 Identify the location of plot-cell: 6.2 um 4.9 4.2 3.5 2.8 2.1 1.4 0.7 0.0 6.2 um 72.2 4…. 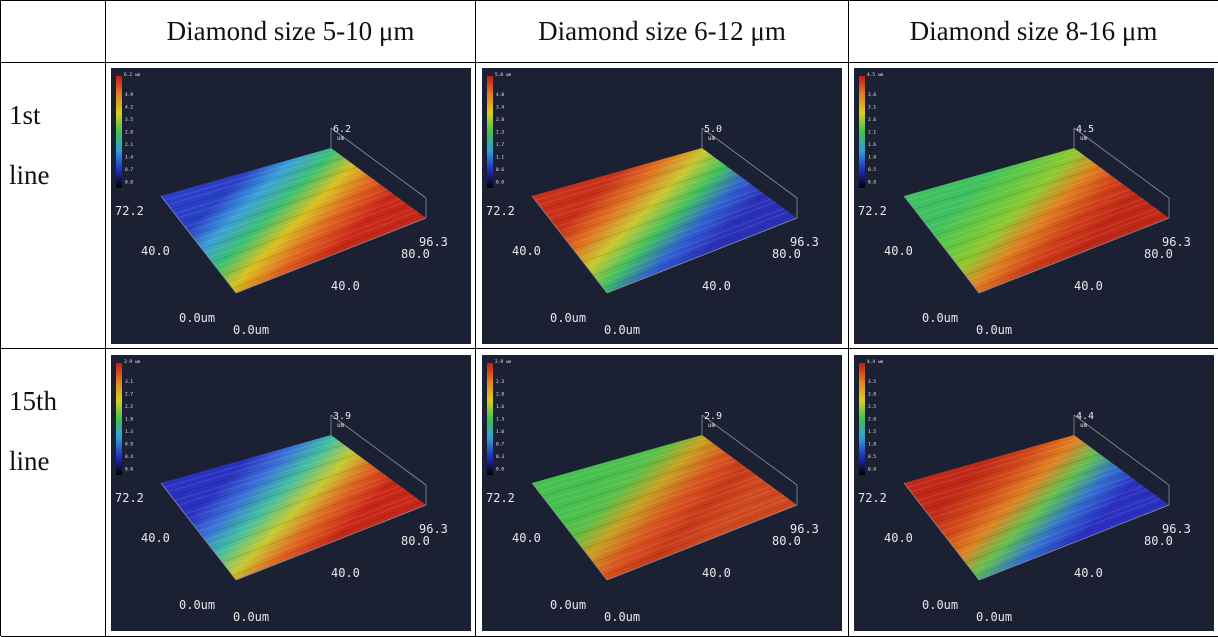
(291, 206).